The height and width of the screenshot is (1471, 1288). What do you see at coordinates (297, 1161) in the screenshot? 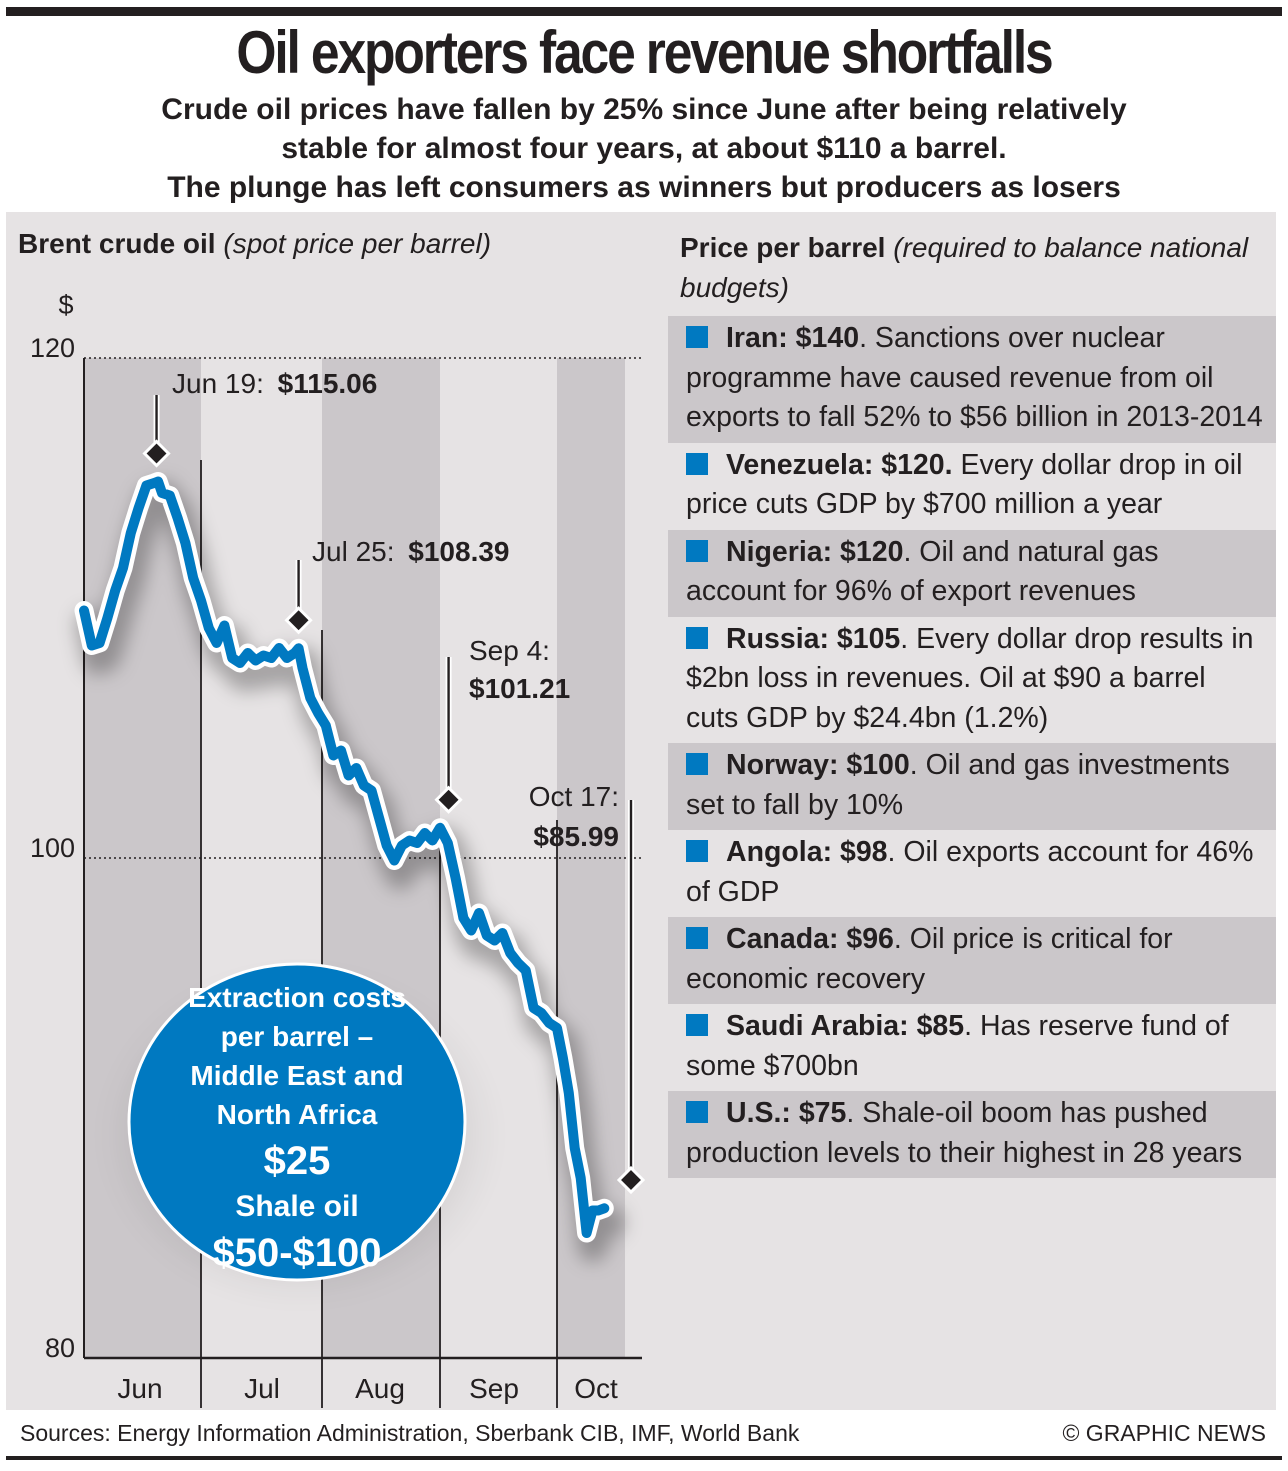
I see `callout-mena-value: $25` at bounding box center [297, 1161].